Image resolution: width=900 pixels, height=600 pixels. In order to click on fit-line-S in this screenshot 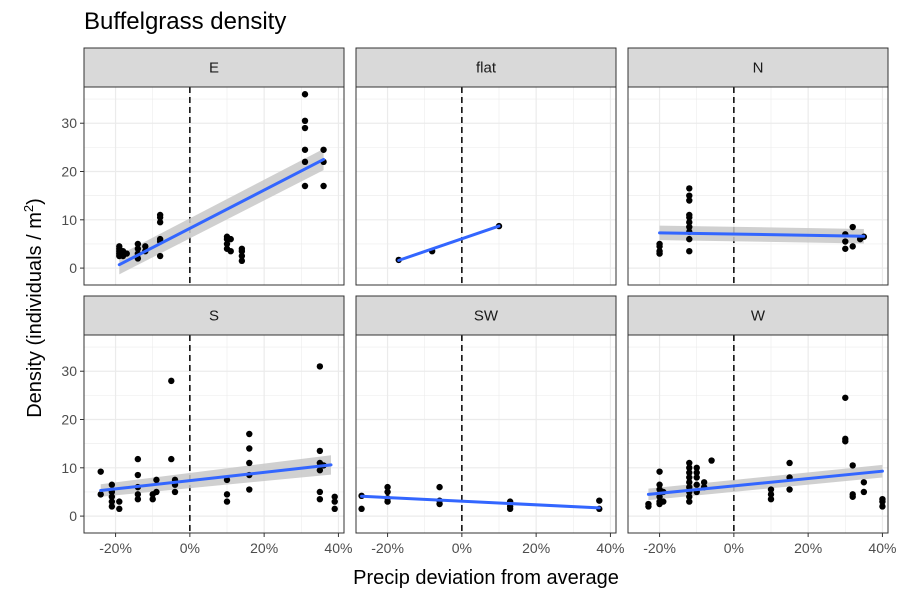, I will do `click(216, 478)`.